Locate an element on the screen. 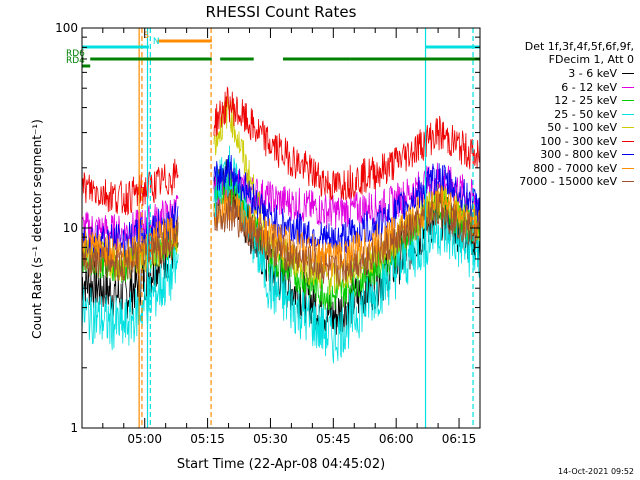  x-tick-label: 05:00 is located at coordinates (144, 439).